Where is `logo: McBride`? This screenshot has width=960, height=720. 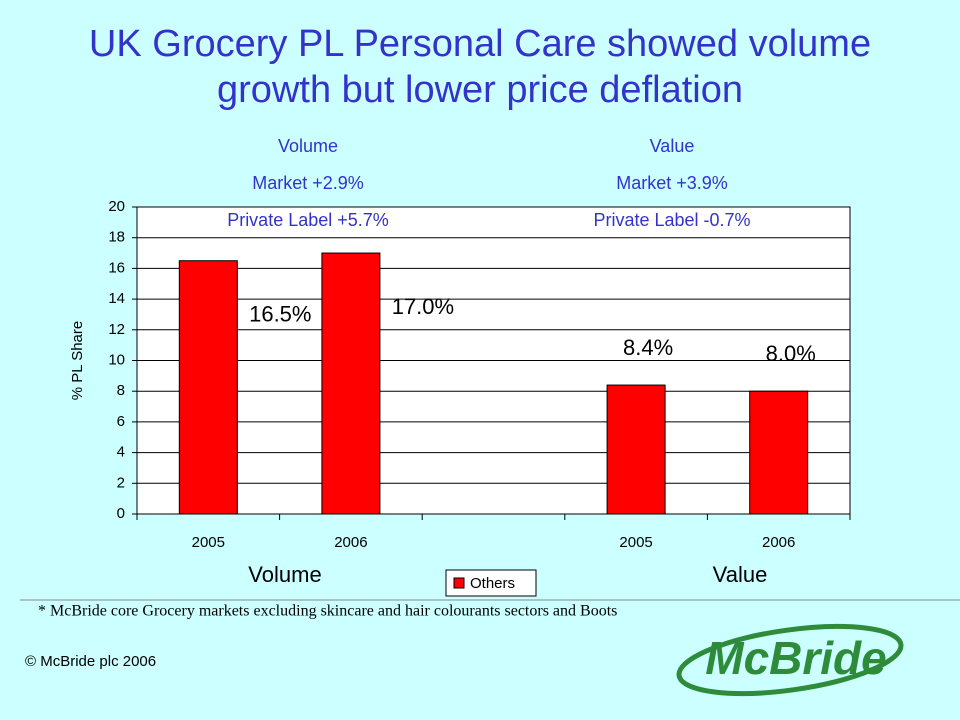 logo: McBride is located at coordinates (790, 660).